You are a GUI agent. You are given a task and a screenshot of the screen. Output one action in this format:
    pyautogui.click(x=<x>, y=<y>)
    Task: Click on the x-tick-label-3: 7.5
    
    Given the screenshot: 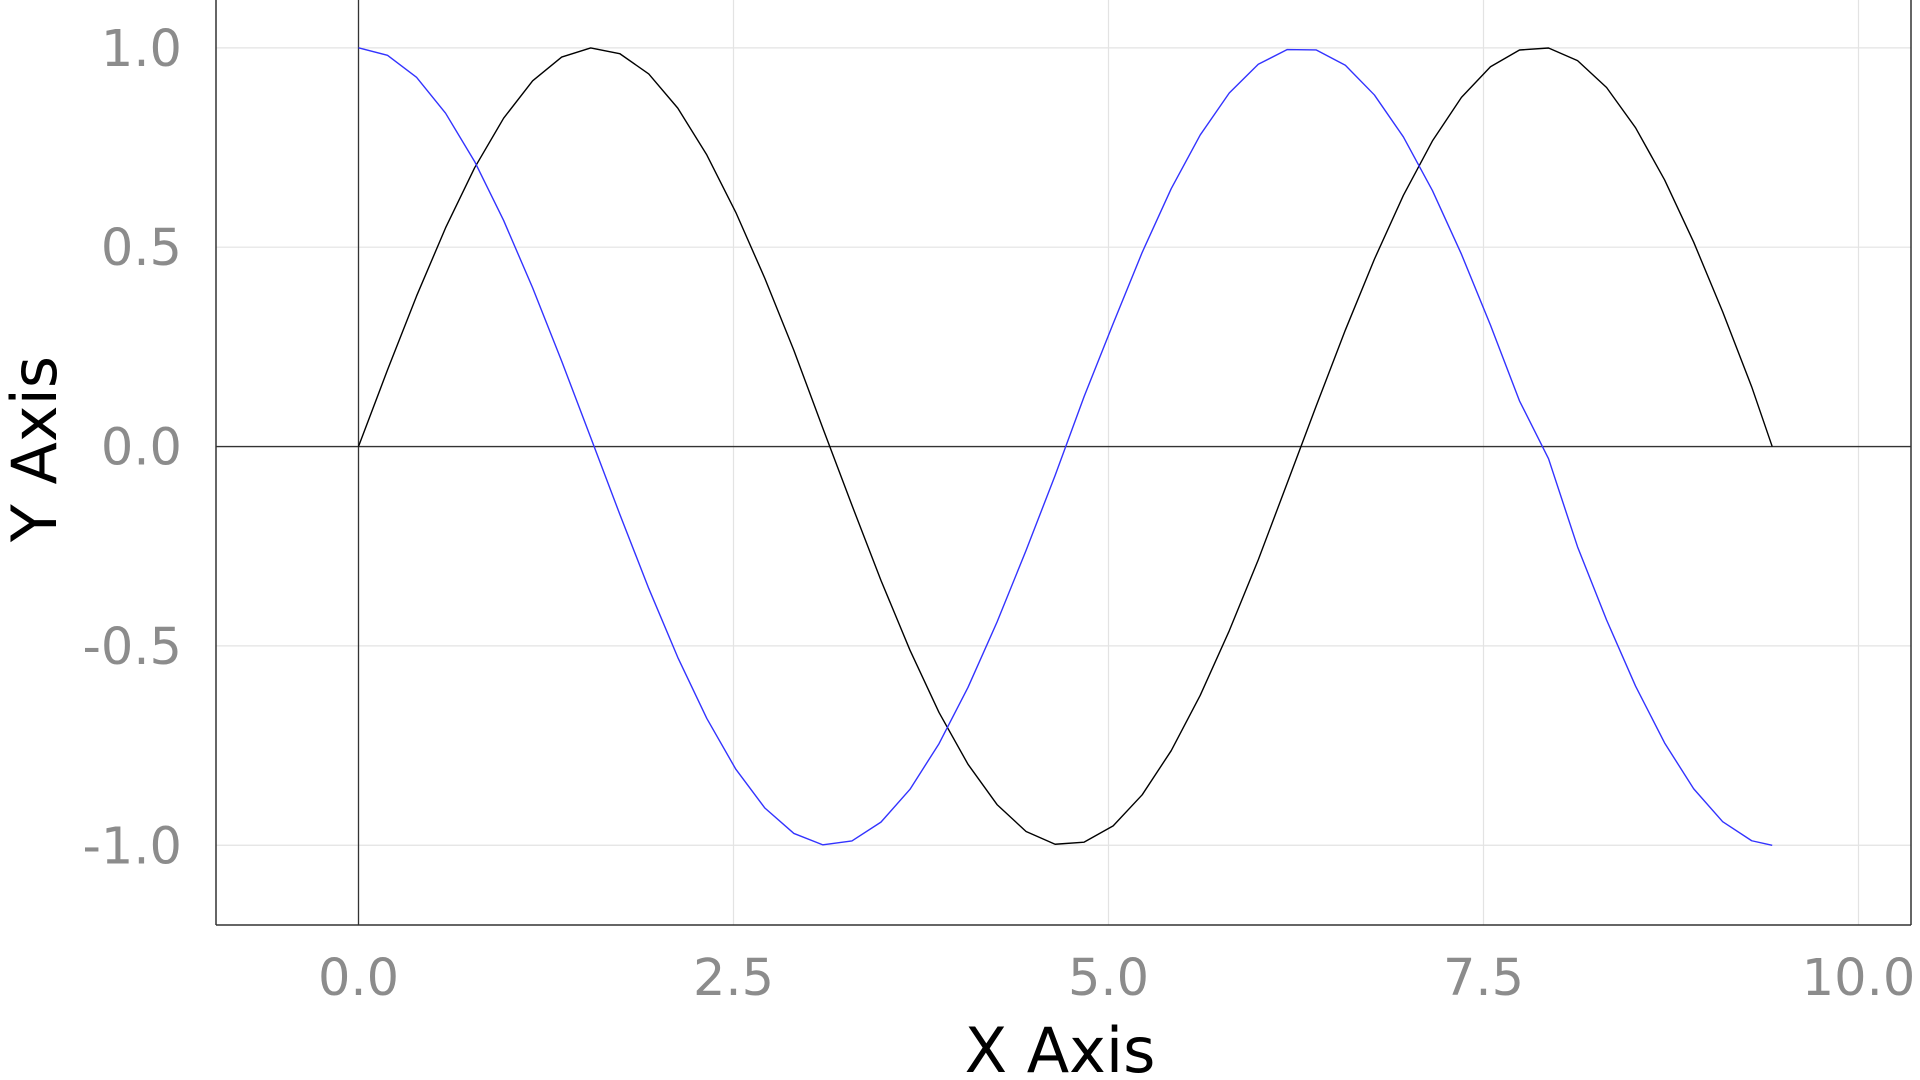 What is the action you would take?
    pyautogui.click(x=1483, y=978)
    